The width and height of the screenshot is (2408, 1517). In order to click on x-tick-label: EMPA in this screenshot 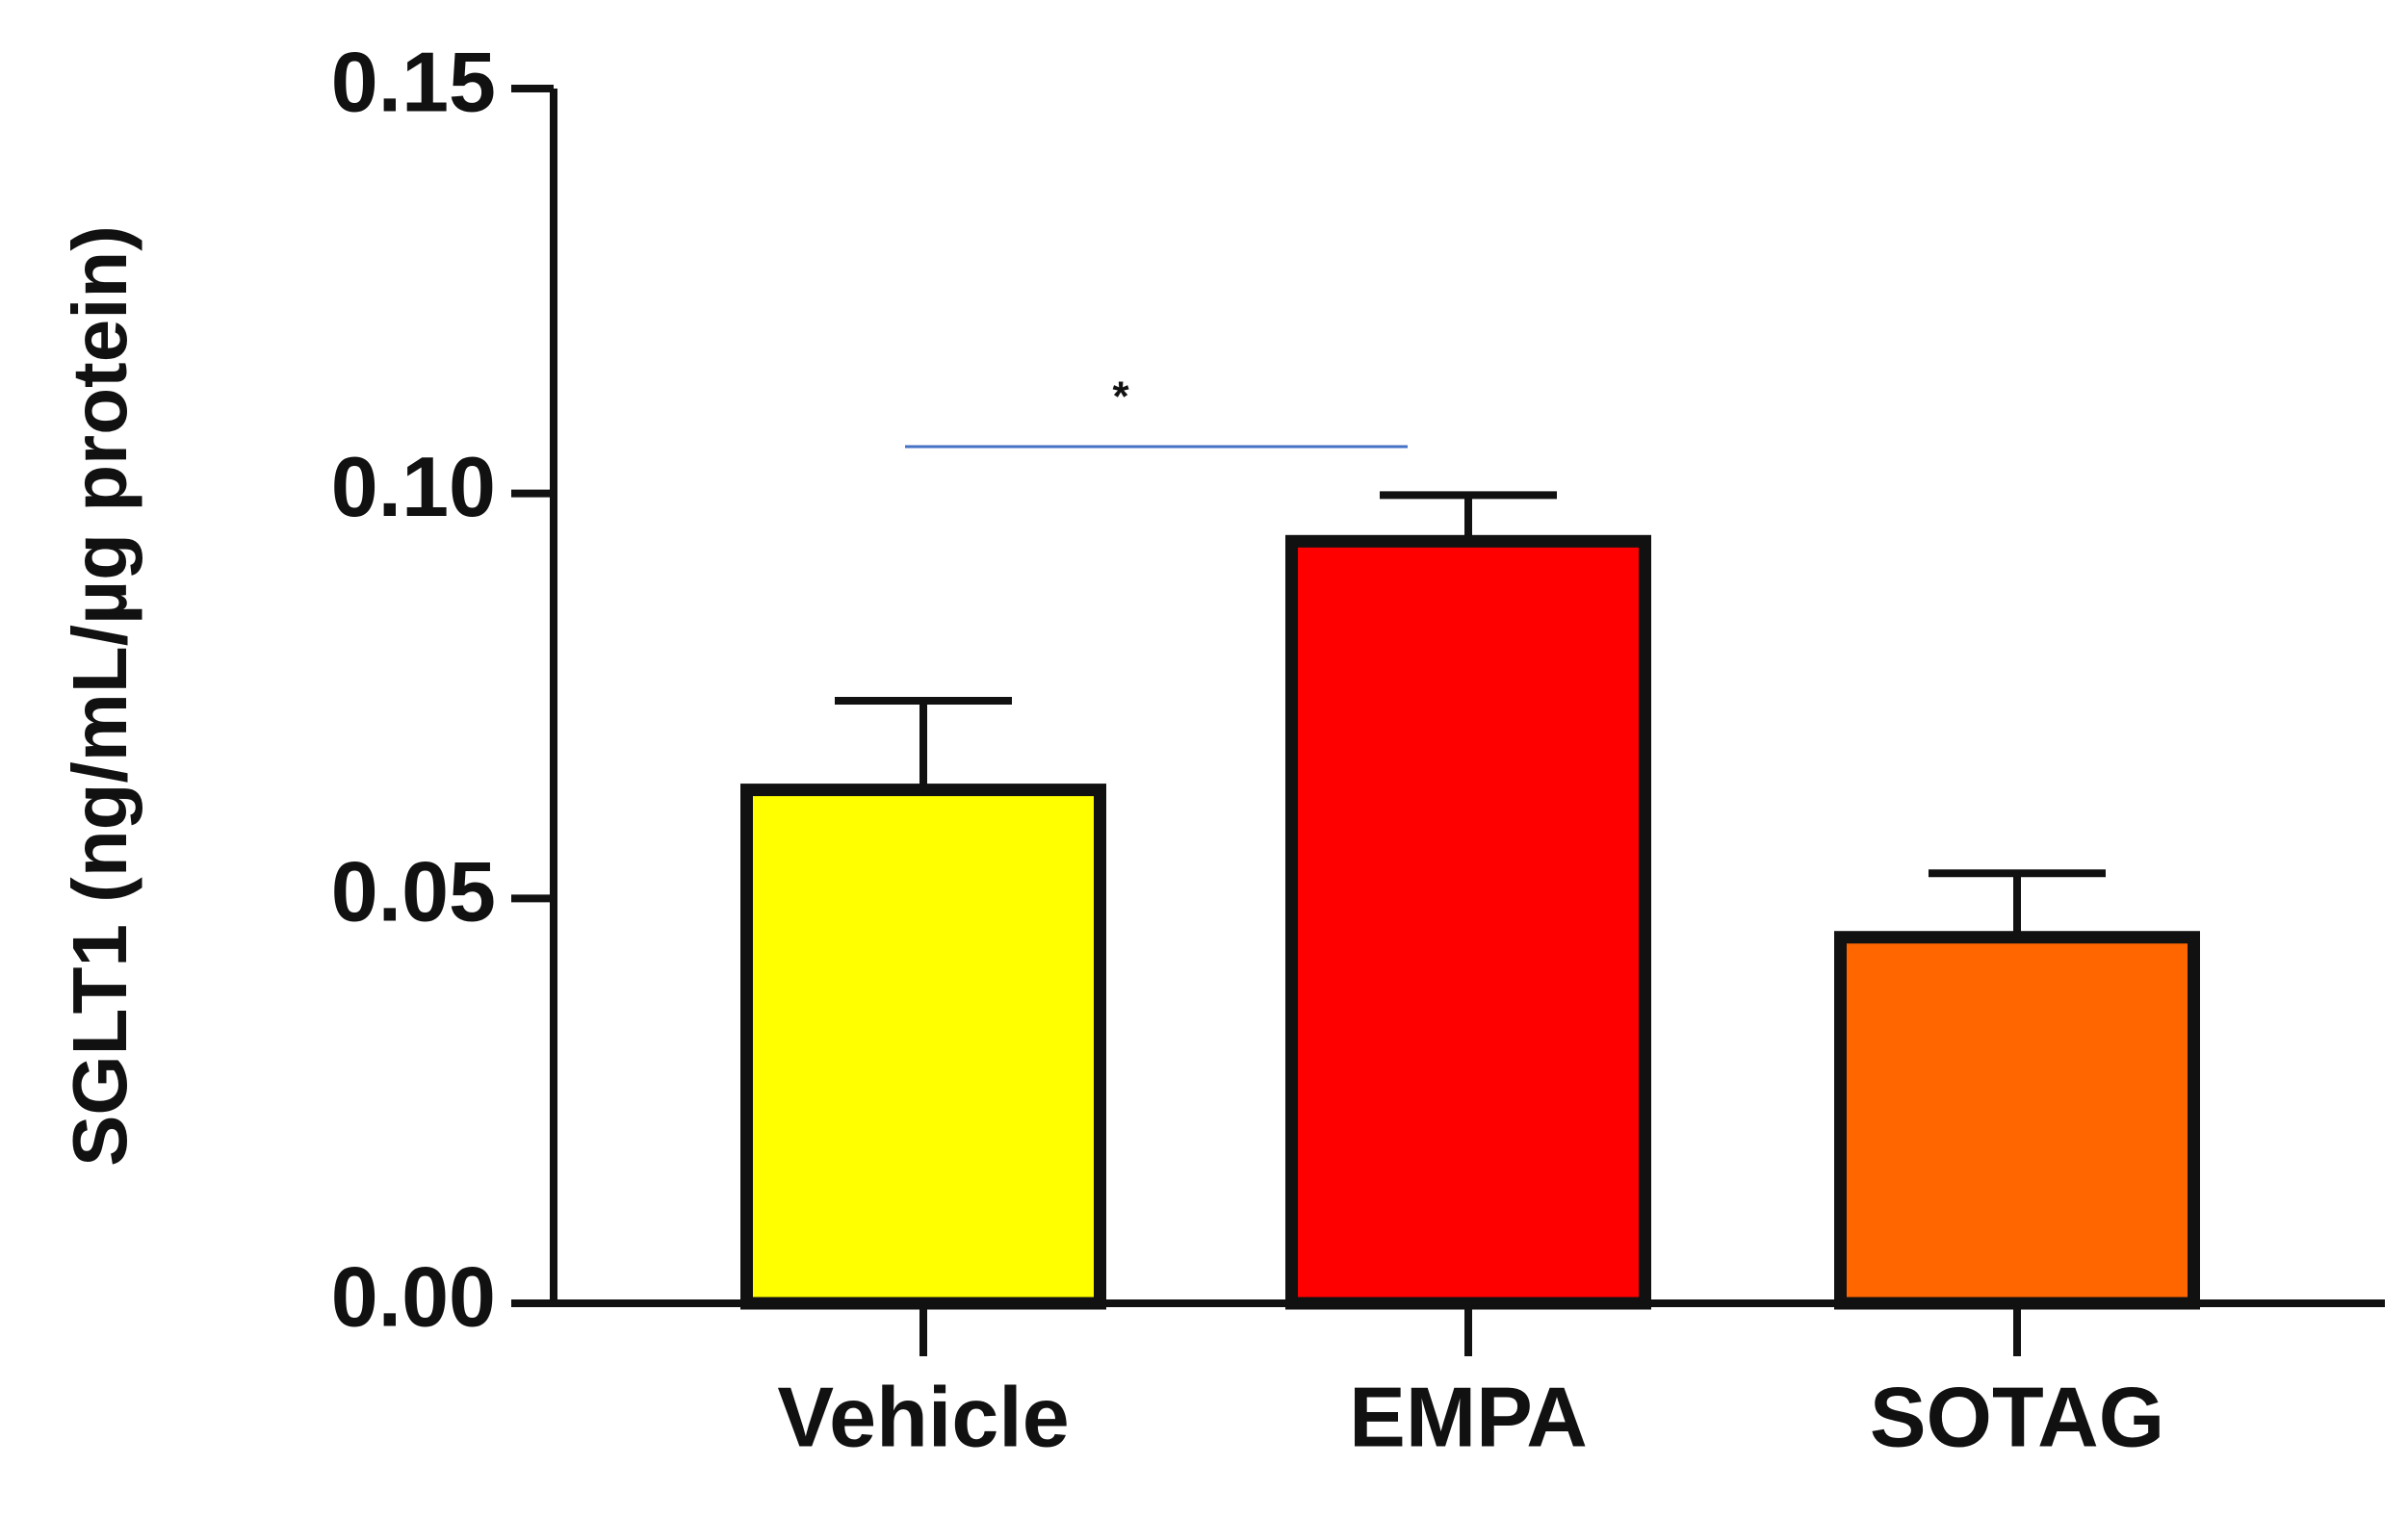, I will do `click(1468, 1416)`.